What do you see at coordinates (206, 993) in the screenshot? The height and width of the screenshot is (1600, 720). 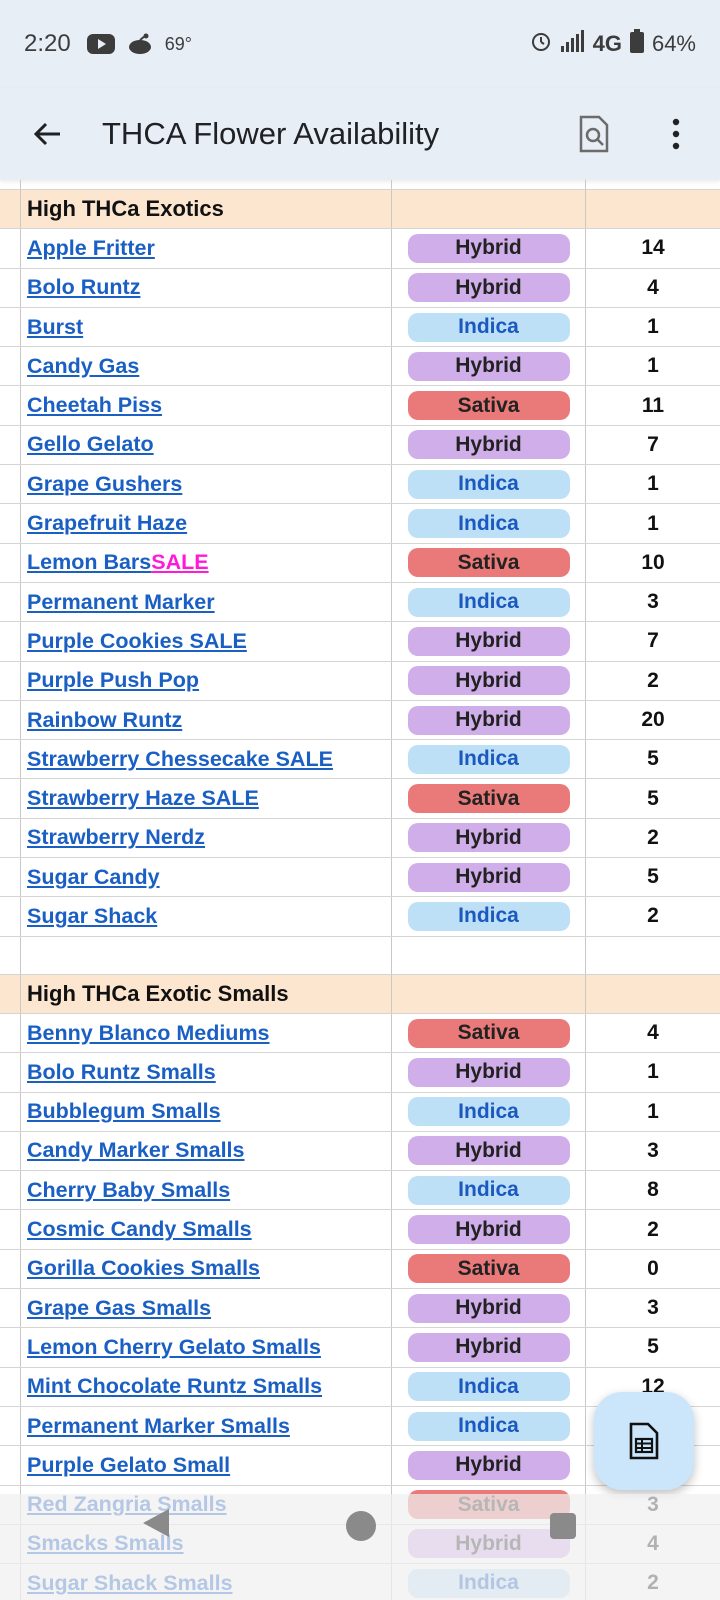 I see `section-header: High THCa Exotic Smalls` at bounding box center [206, 993].